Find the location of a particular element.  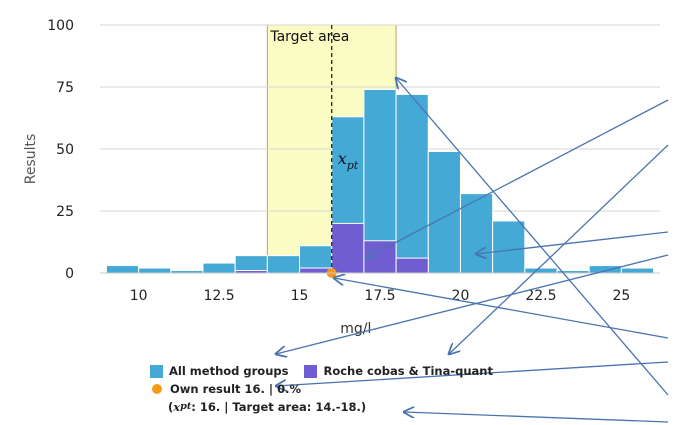

x-tick-label: 17.5 is located at coordinates (379, 296).